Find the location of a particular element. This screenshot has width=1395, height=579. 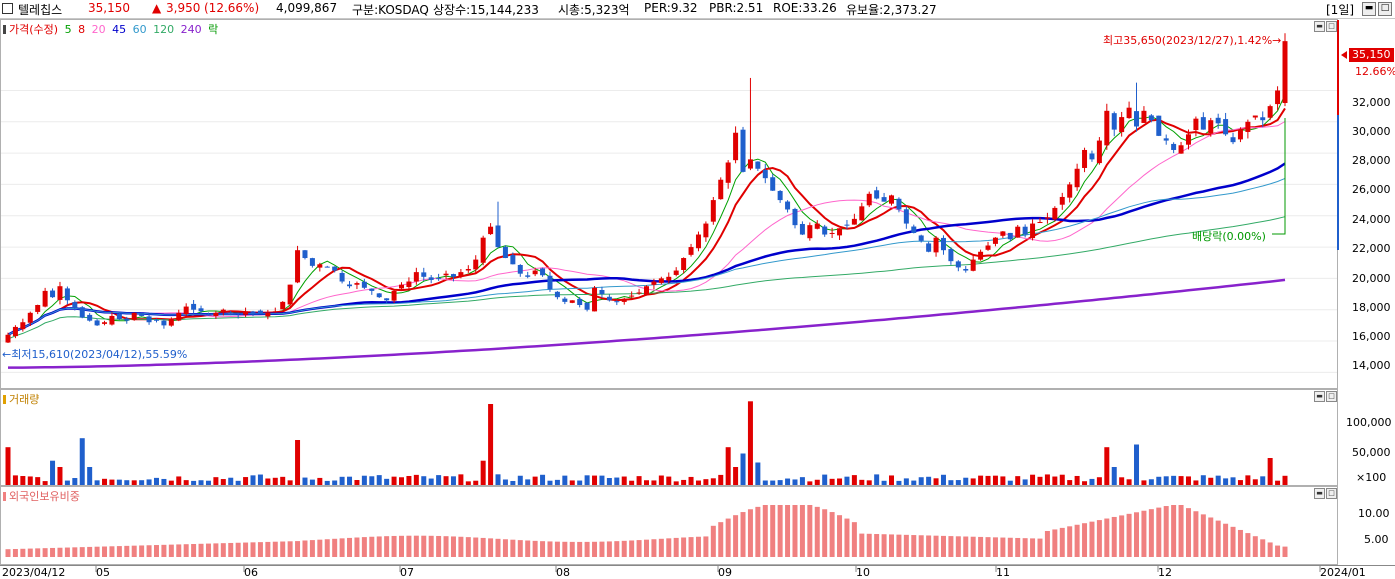

x-axis-label: 10 is located at coordinates (863, 572).